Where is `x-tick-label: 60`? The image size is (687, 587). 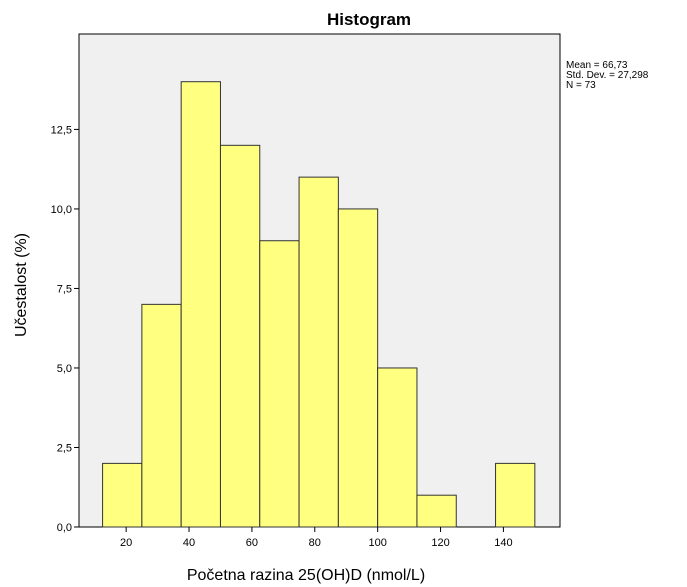 x-tick-label: 60 is located at coordinates (252, 543).